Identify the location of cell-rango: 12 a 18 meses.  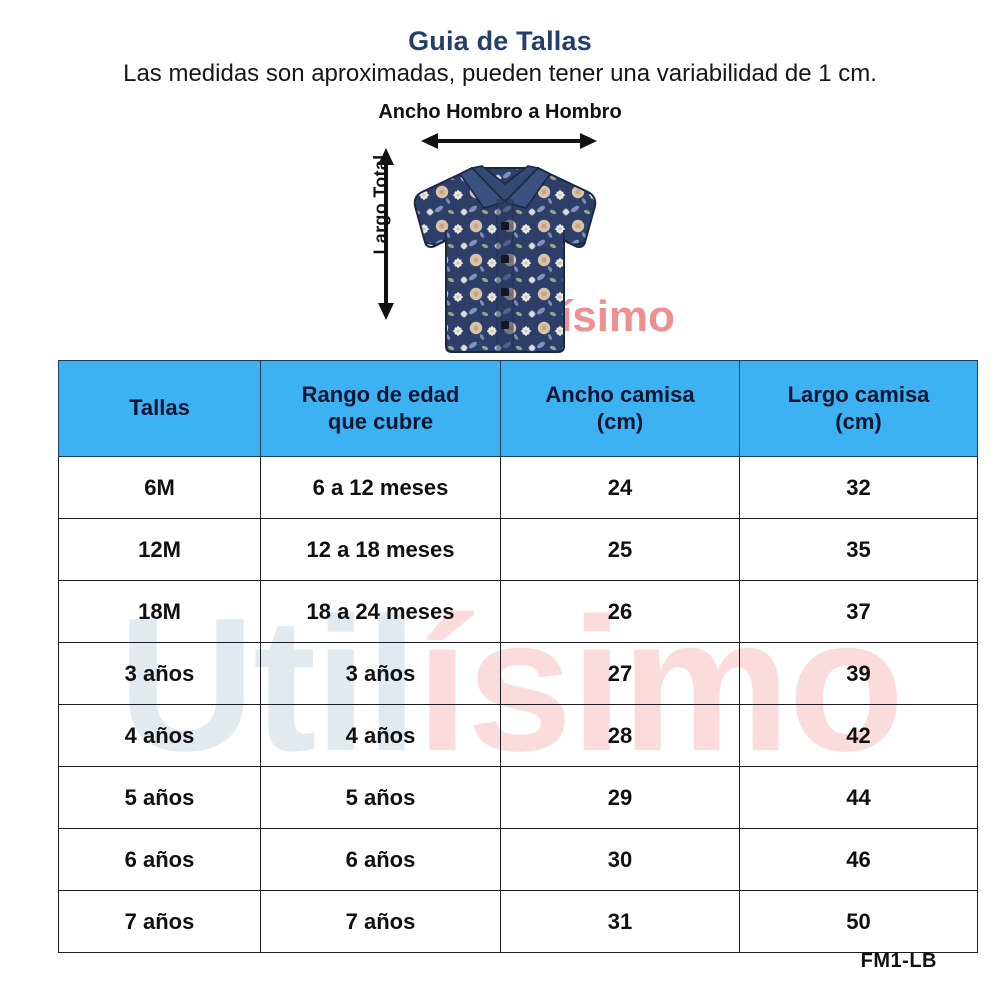
(380, 549).